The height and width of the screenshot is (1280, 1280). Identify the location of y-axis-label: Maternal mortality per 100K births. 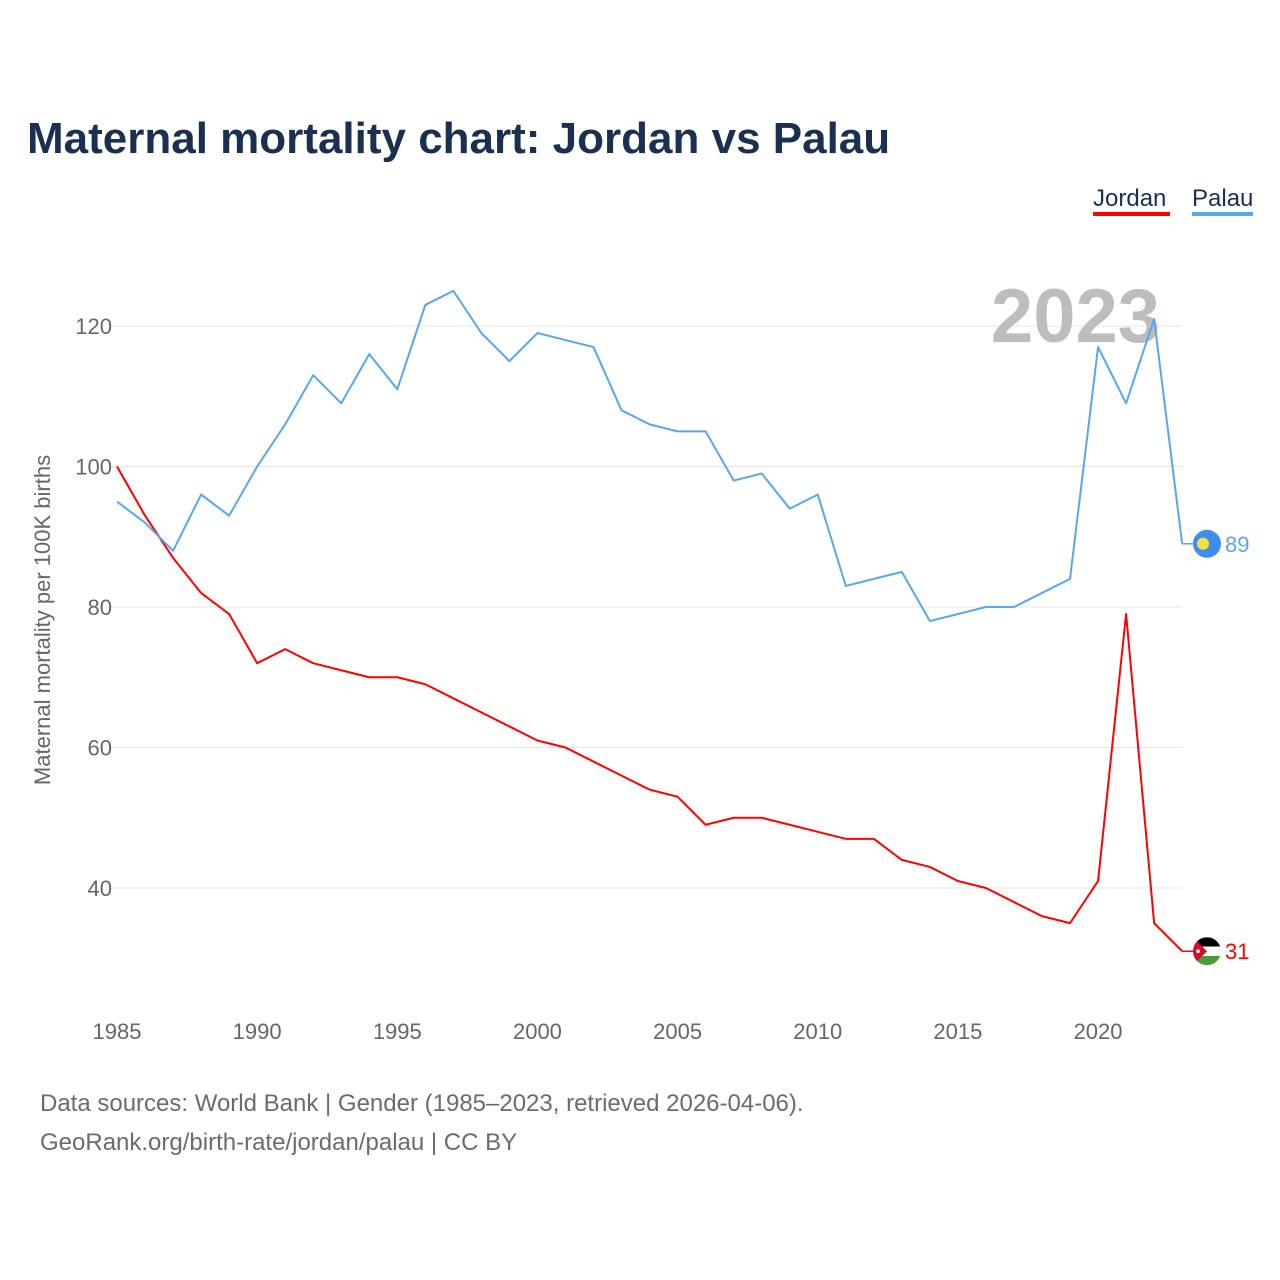
(42, 620).